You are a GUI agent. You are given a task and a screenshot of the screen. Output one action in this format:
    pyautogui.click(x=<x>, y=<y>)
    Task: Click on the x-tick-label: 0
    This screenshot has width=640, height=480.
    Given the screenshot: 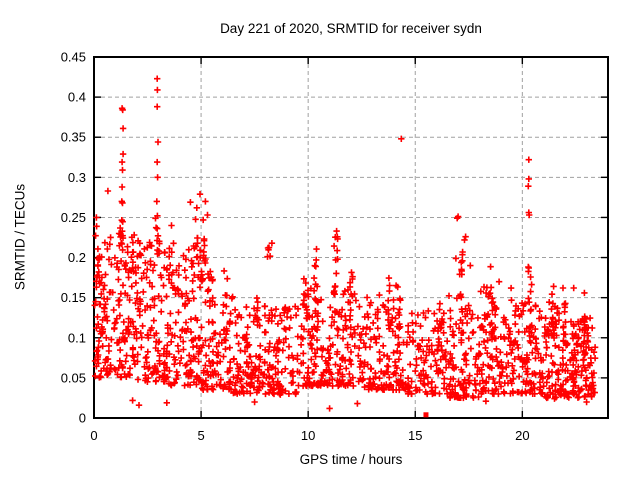 What is the action you would take?
    pyautogui.click(x=93, y=435)
    